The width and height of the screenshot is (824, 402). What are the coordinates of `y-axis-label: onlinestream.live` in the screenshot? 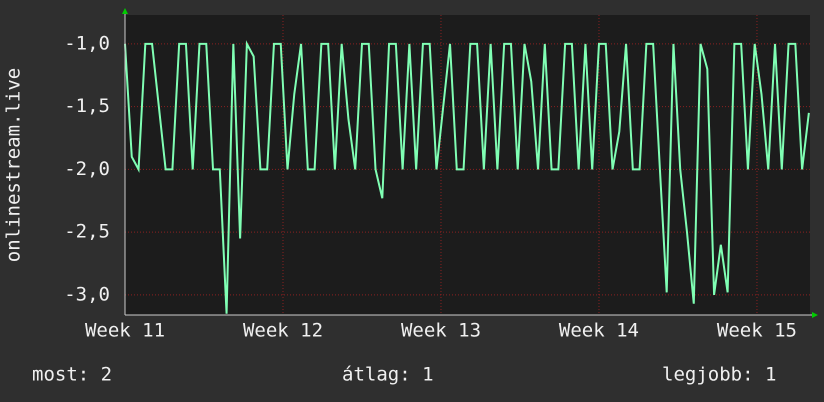 It's located at (14, 165).